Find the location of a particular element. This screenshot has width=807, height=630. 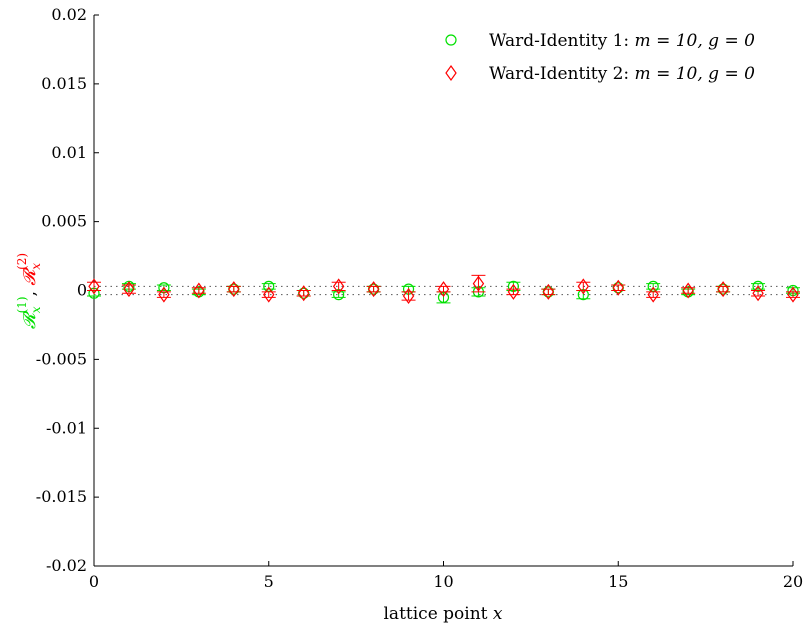

x-axis-title: lattice point x is located at coordinates (443, 614).